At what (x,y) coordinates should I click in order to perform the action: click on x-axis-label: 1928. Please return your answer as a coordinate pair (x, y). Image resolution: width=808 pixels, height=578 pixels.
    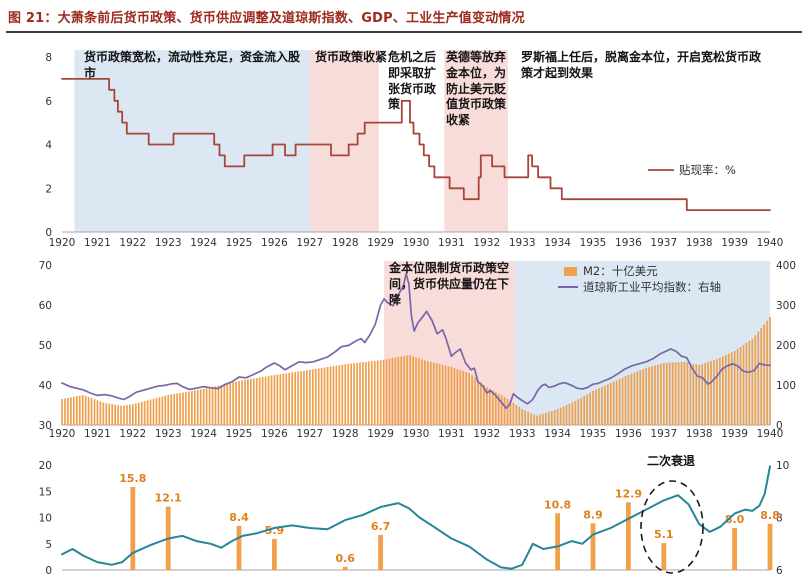
    Looking at the image, I should click on (345, 243).